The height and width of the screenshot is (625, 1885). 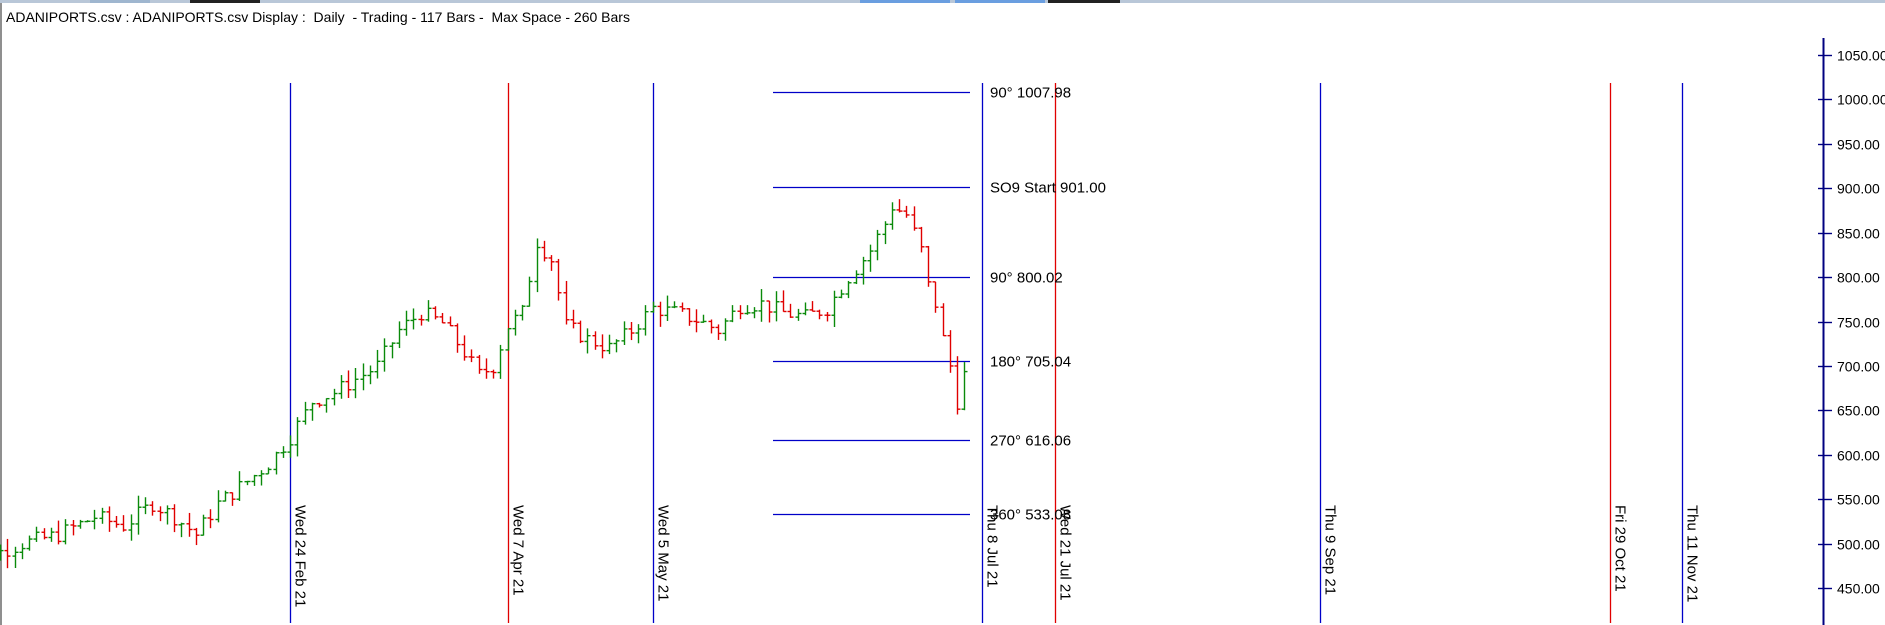 I want to click on y-tick-label: 900.00, so click(x=1858, y=189).